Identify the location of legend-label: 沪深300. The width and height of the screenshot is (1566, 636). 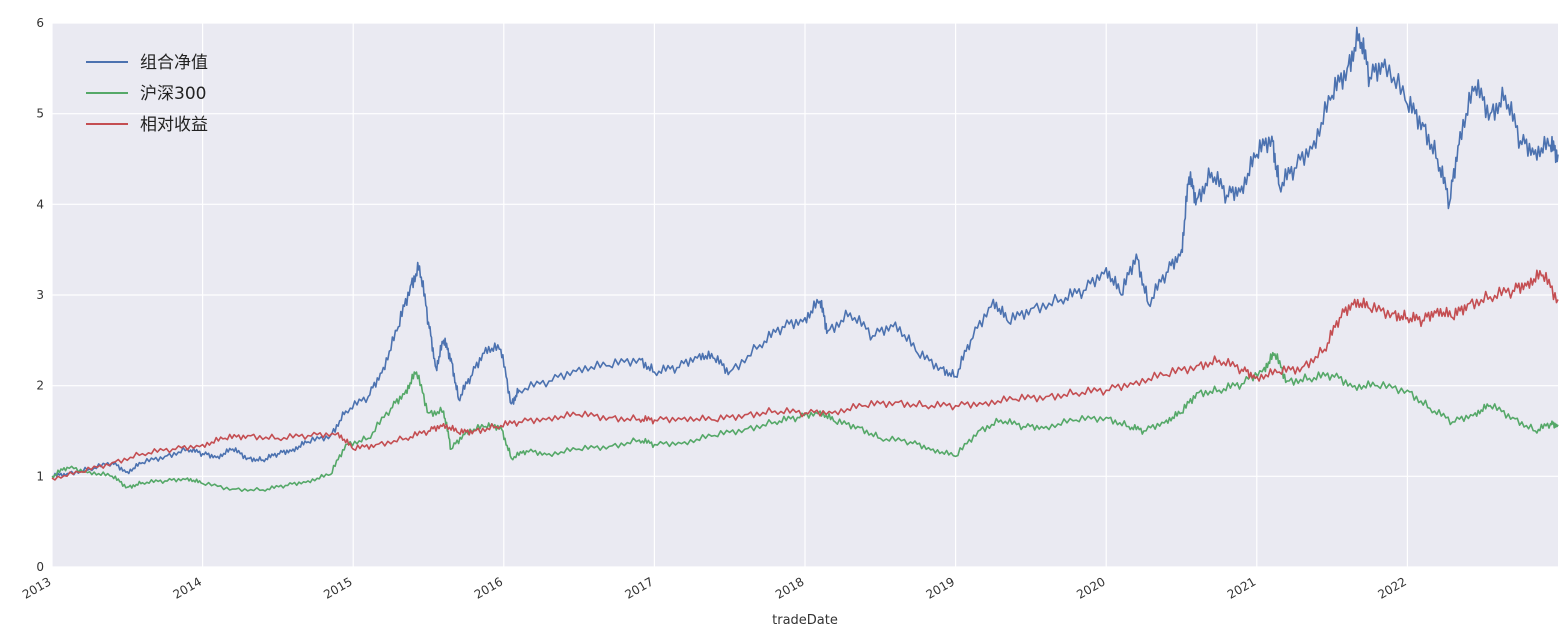
(173, 94).